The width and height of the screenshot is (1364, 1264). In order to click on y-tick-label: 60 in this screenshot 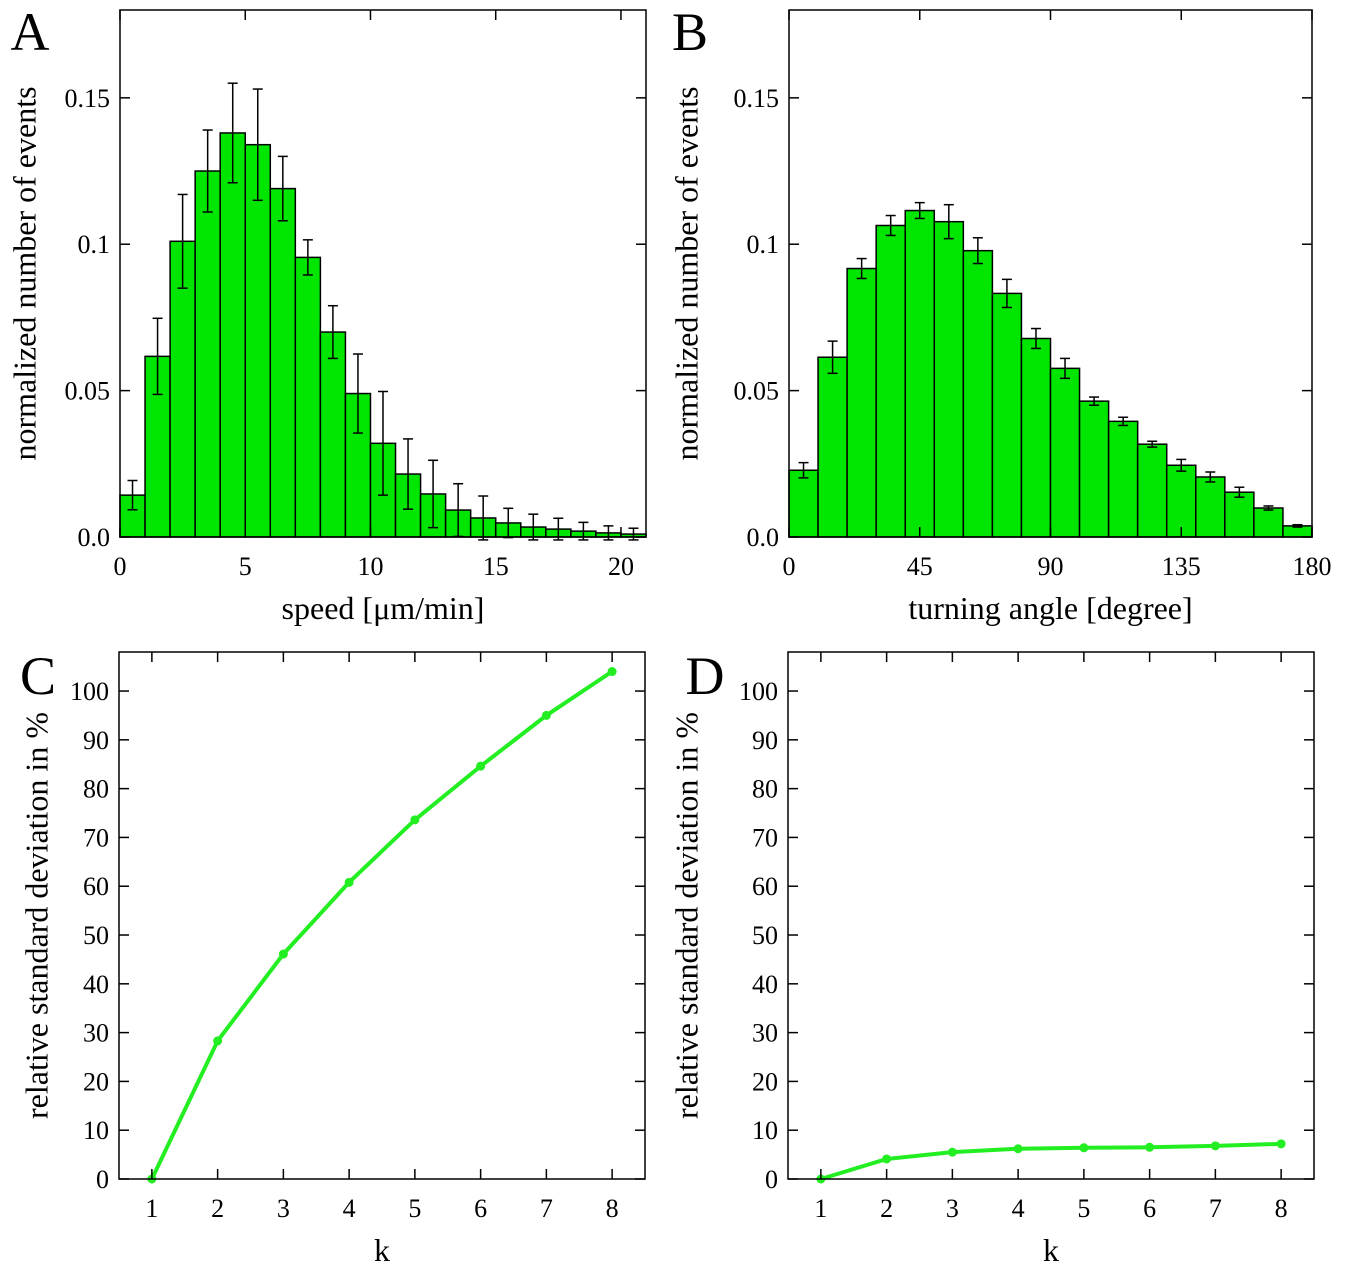, I will do `click(96, 886)`.